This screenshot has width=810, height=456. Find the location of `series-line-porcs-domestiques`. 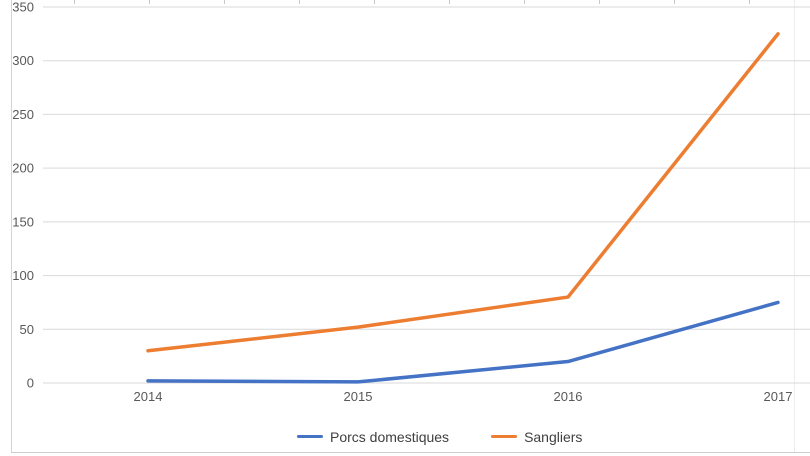

series-line-porcs-domestiques is located at coordinates (463, 342).